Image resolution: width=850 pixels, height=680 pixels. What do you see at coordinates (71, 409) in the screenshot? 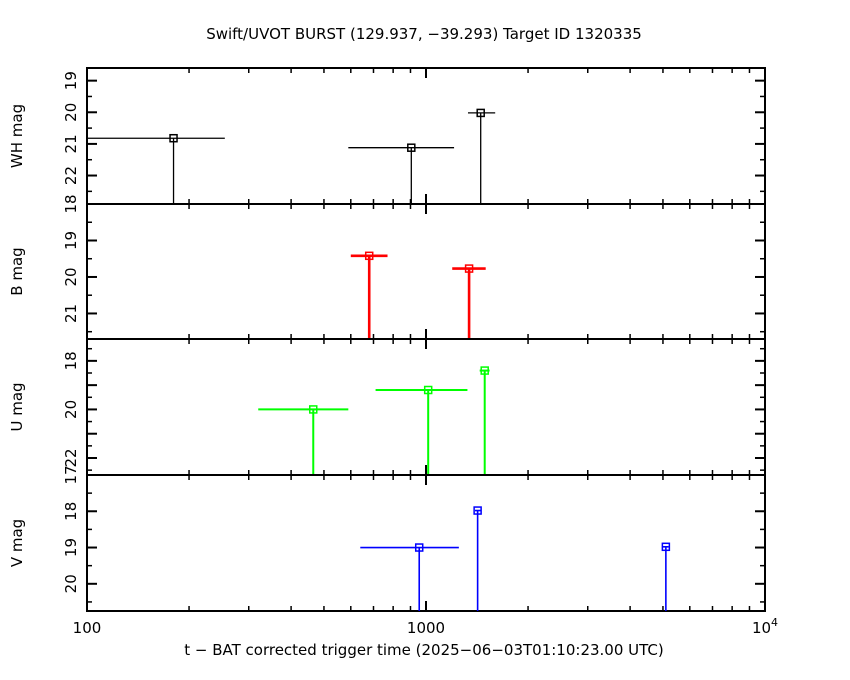
I see `y-tick-label-u: 20` at bounding box center [71, 409].